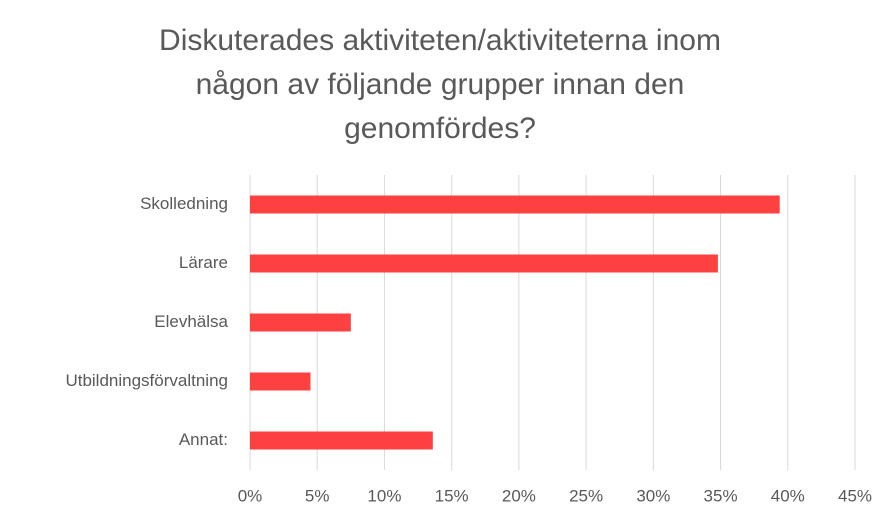 Image resolution: width=877 pixels, height=511 pixels. What do you see at coordinates (440, 128) in the screenshot?
I see `chart-title: genomfördes?` at bounding box center [440, 128].